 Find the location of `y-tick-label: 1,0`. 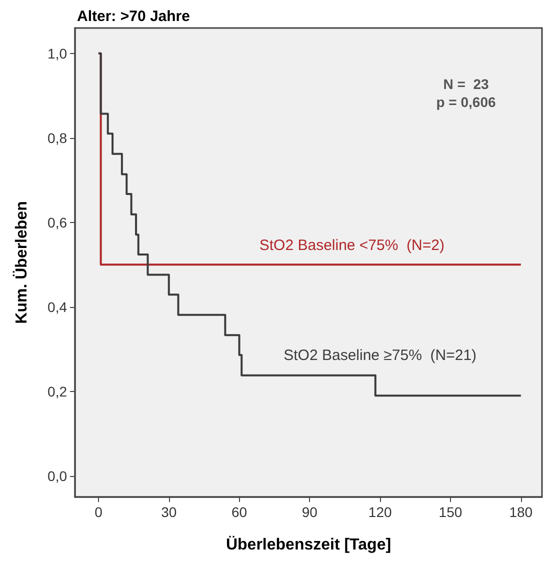

y-tick-label: 1,0 is located at coordinates (58, 53).